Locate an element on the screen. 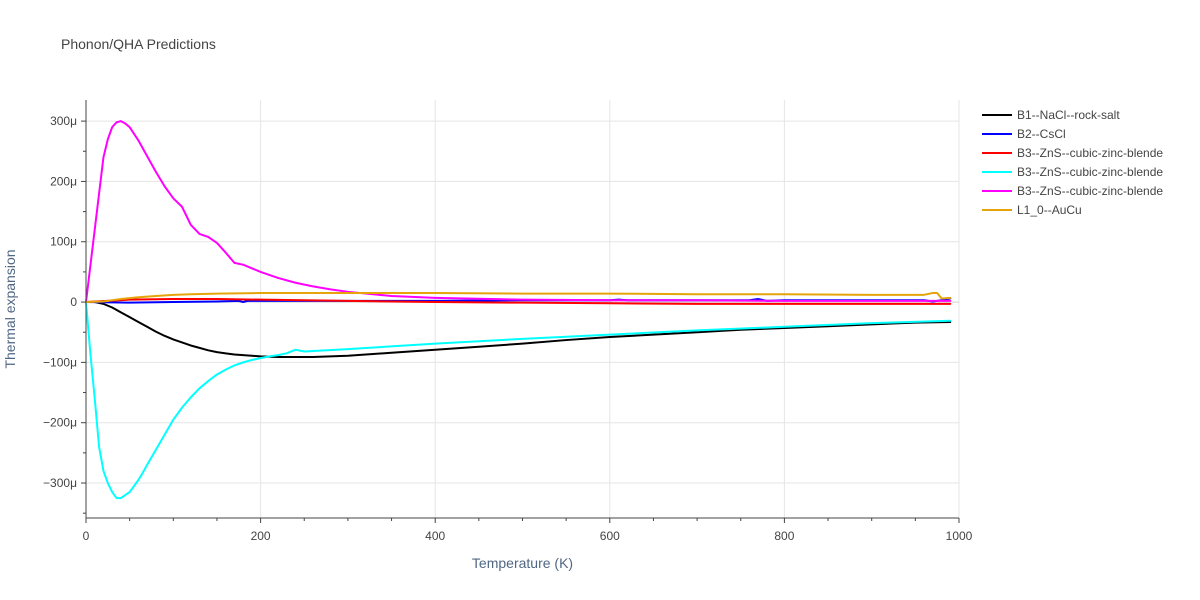  legend-label: B2--CsCl is located at coordinates (1041, 134).